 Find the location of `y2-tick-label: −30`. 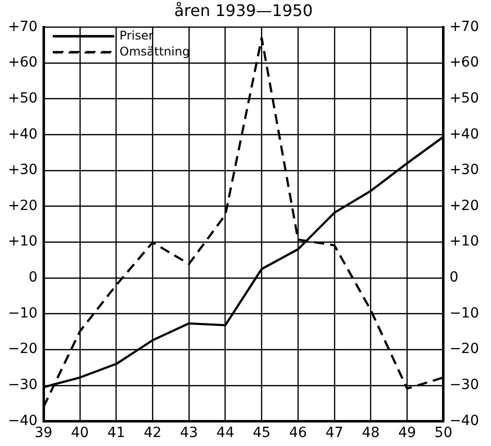

y2-tick-label: −30 is located at coordinates (464, 385).